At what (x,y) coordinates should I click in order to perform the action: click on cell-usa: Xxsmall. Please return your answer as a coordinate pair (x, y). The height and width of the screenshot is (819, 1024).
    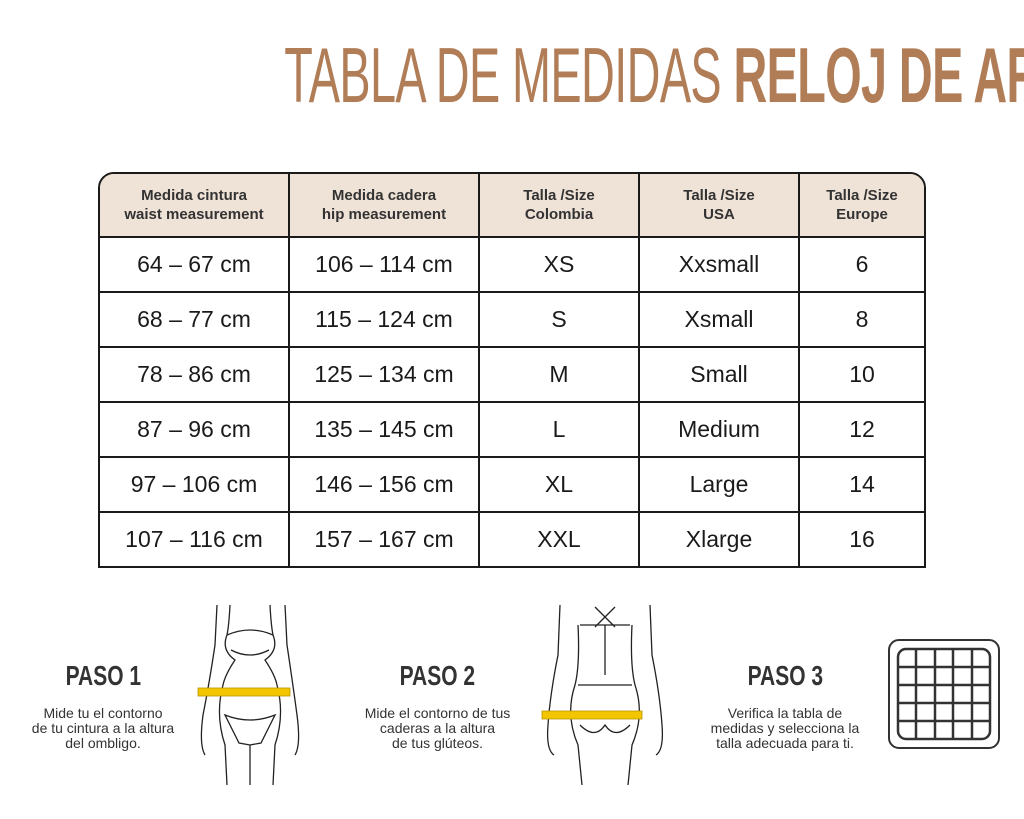
    Looking at the image, I should click on (720, 265).